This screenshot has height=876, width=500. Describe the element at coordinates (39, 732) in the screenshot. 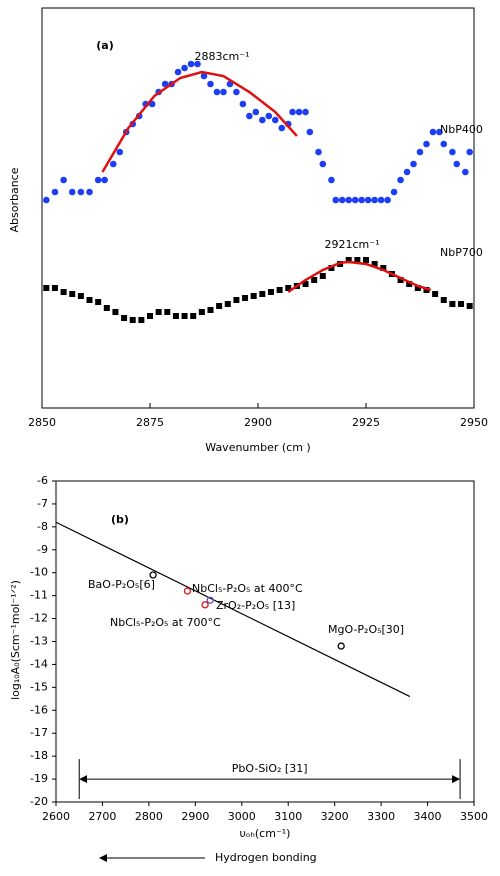

I see `y-tick-label: -17` at that location.